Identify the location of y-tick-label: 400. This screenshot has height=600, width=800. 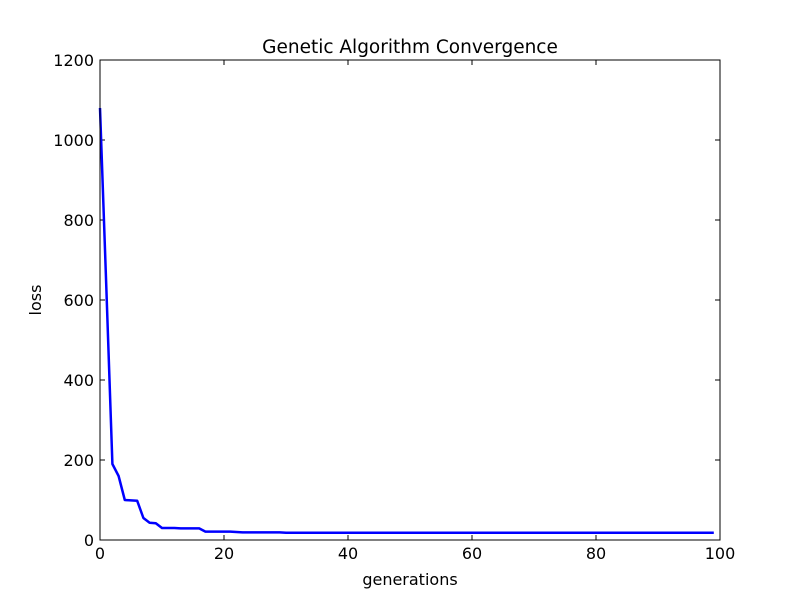
(78, 380).